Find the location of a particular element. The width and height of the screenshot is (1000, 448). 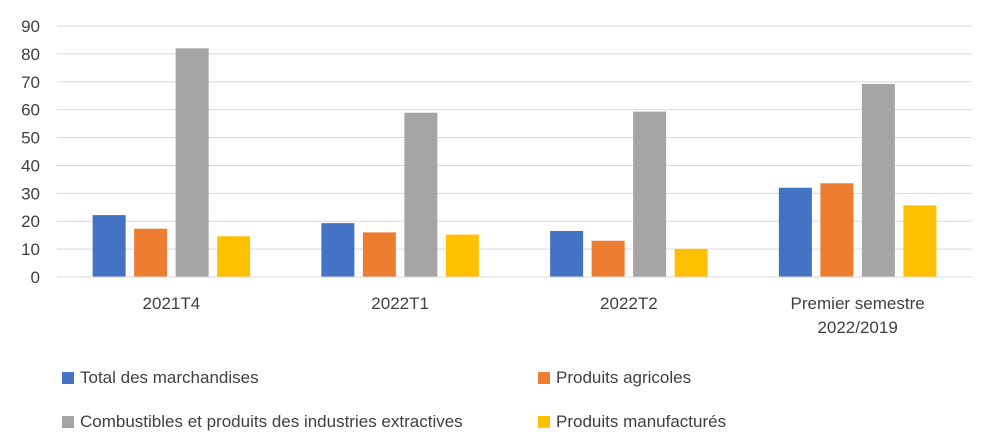

bar-s3-c2 is located at coordinates (421, 195).